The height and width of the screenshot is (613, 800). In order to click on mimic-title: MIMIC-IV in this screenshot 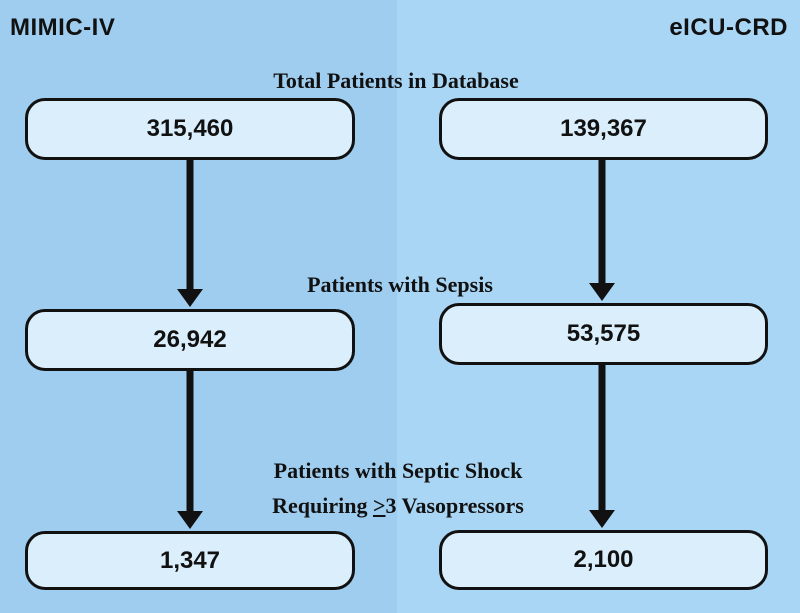, I will do `click(63, 27)`.